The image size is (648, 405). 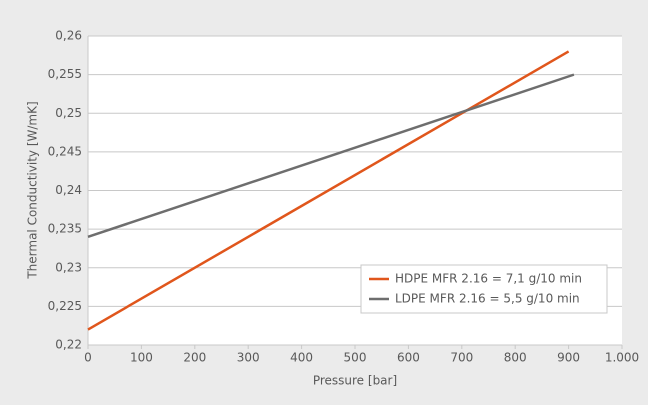 What do you see at coordinates (68, 113) in the screenshot?
I see `y-tick-label: 0,25` at bounding box center [68, 113].